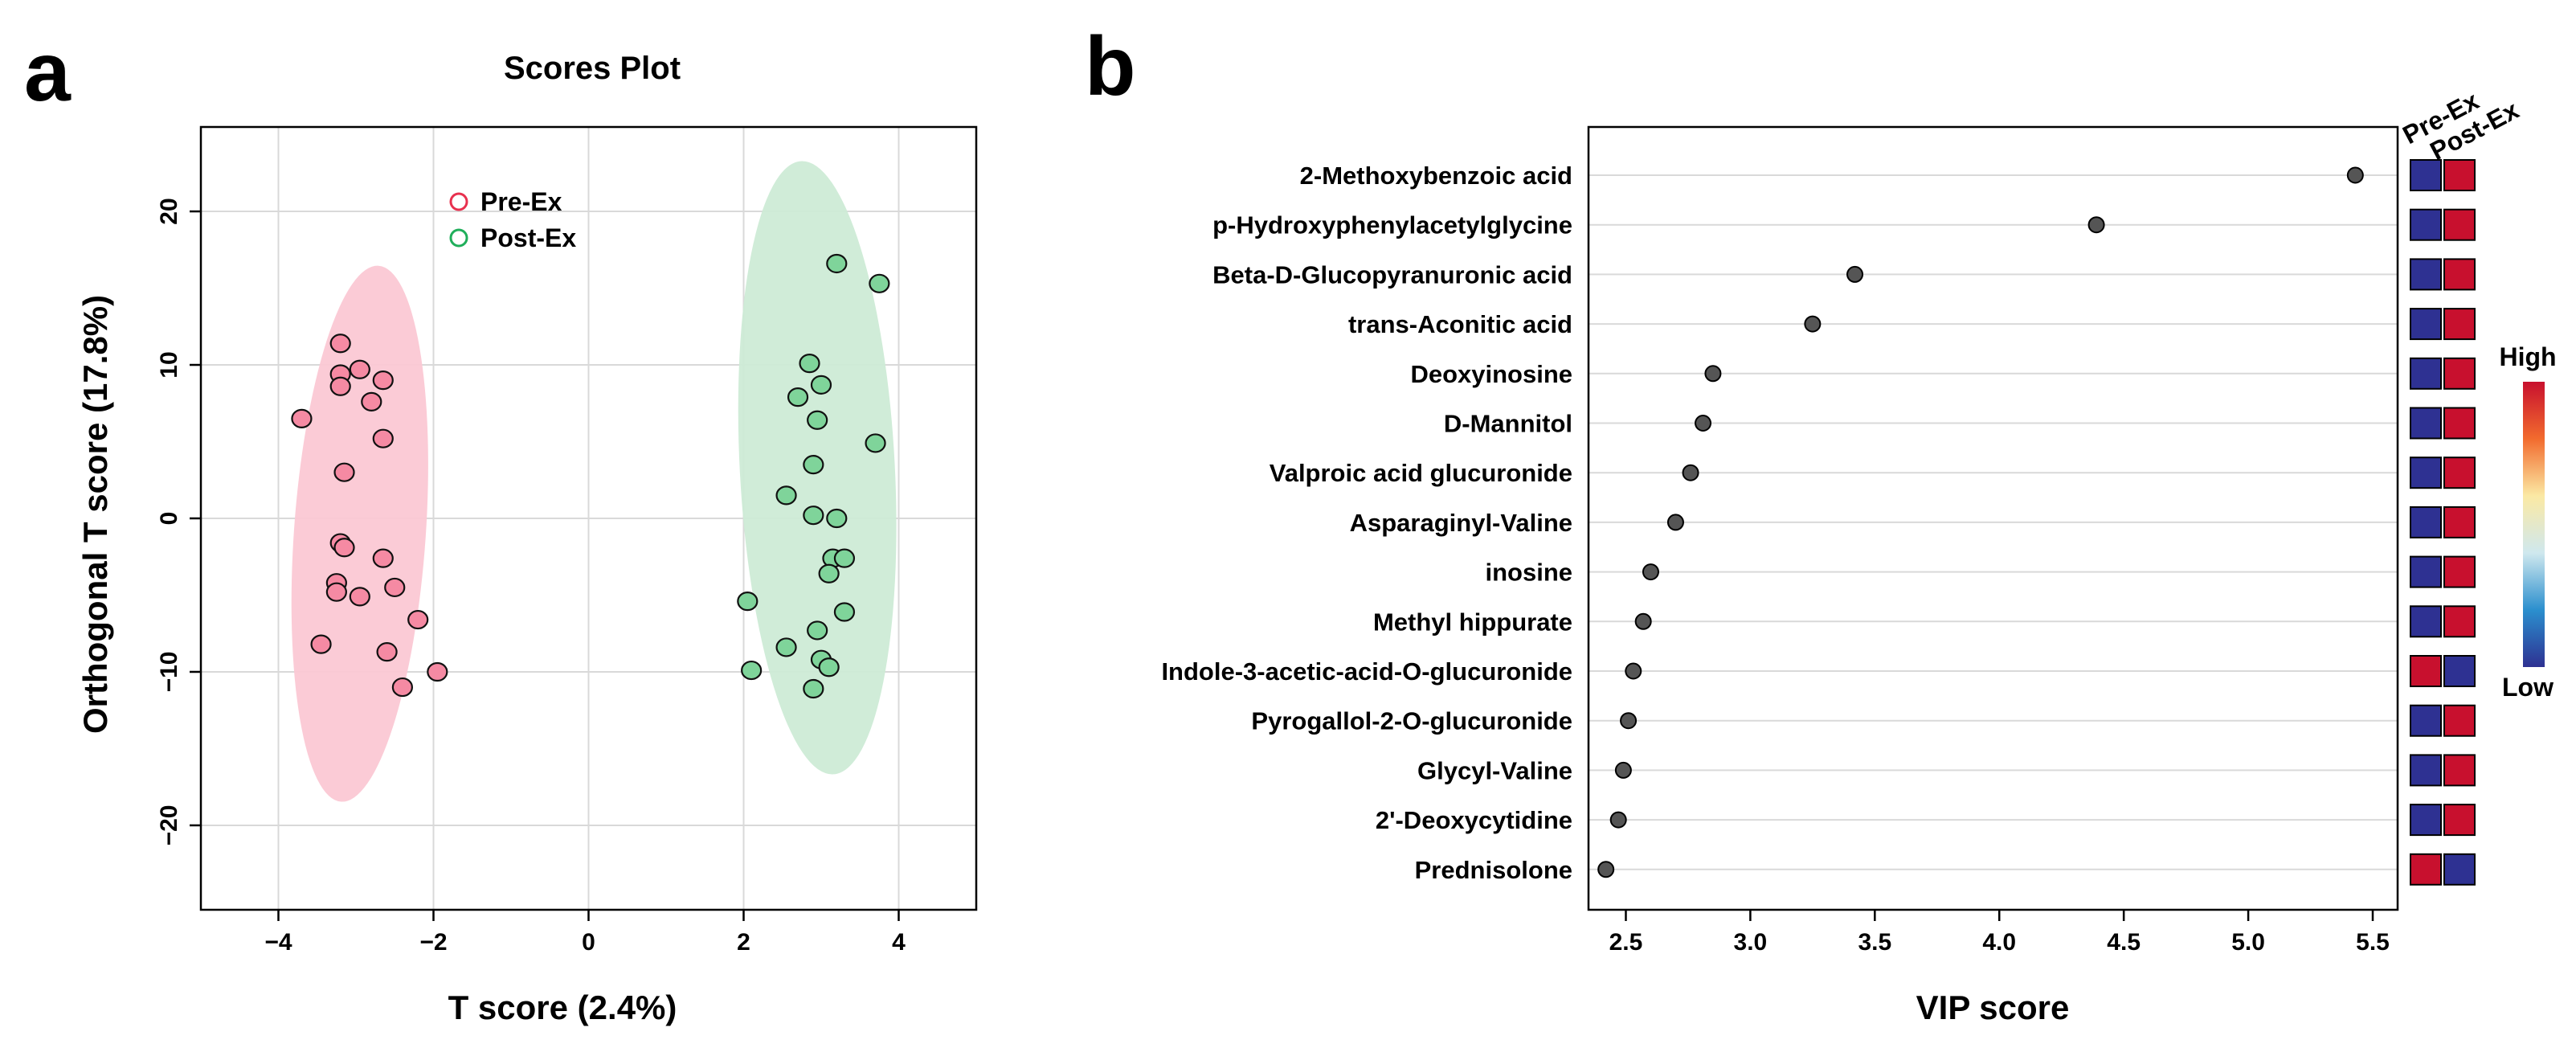  I want to click on y-tick-label: −20, so click(169, 825).